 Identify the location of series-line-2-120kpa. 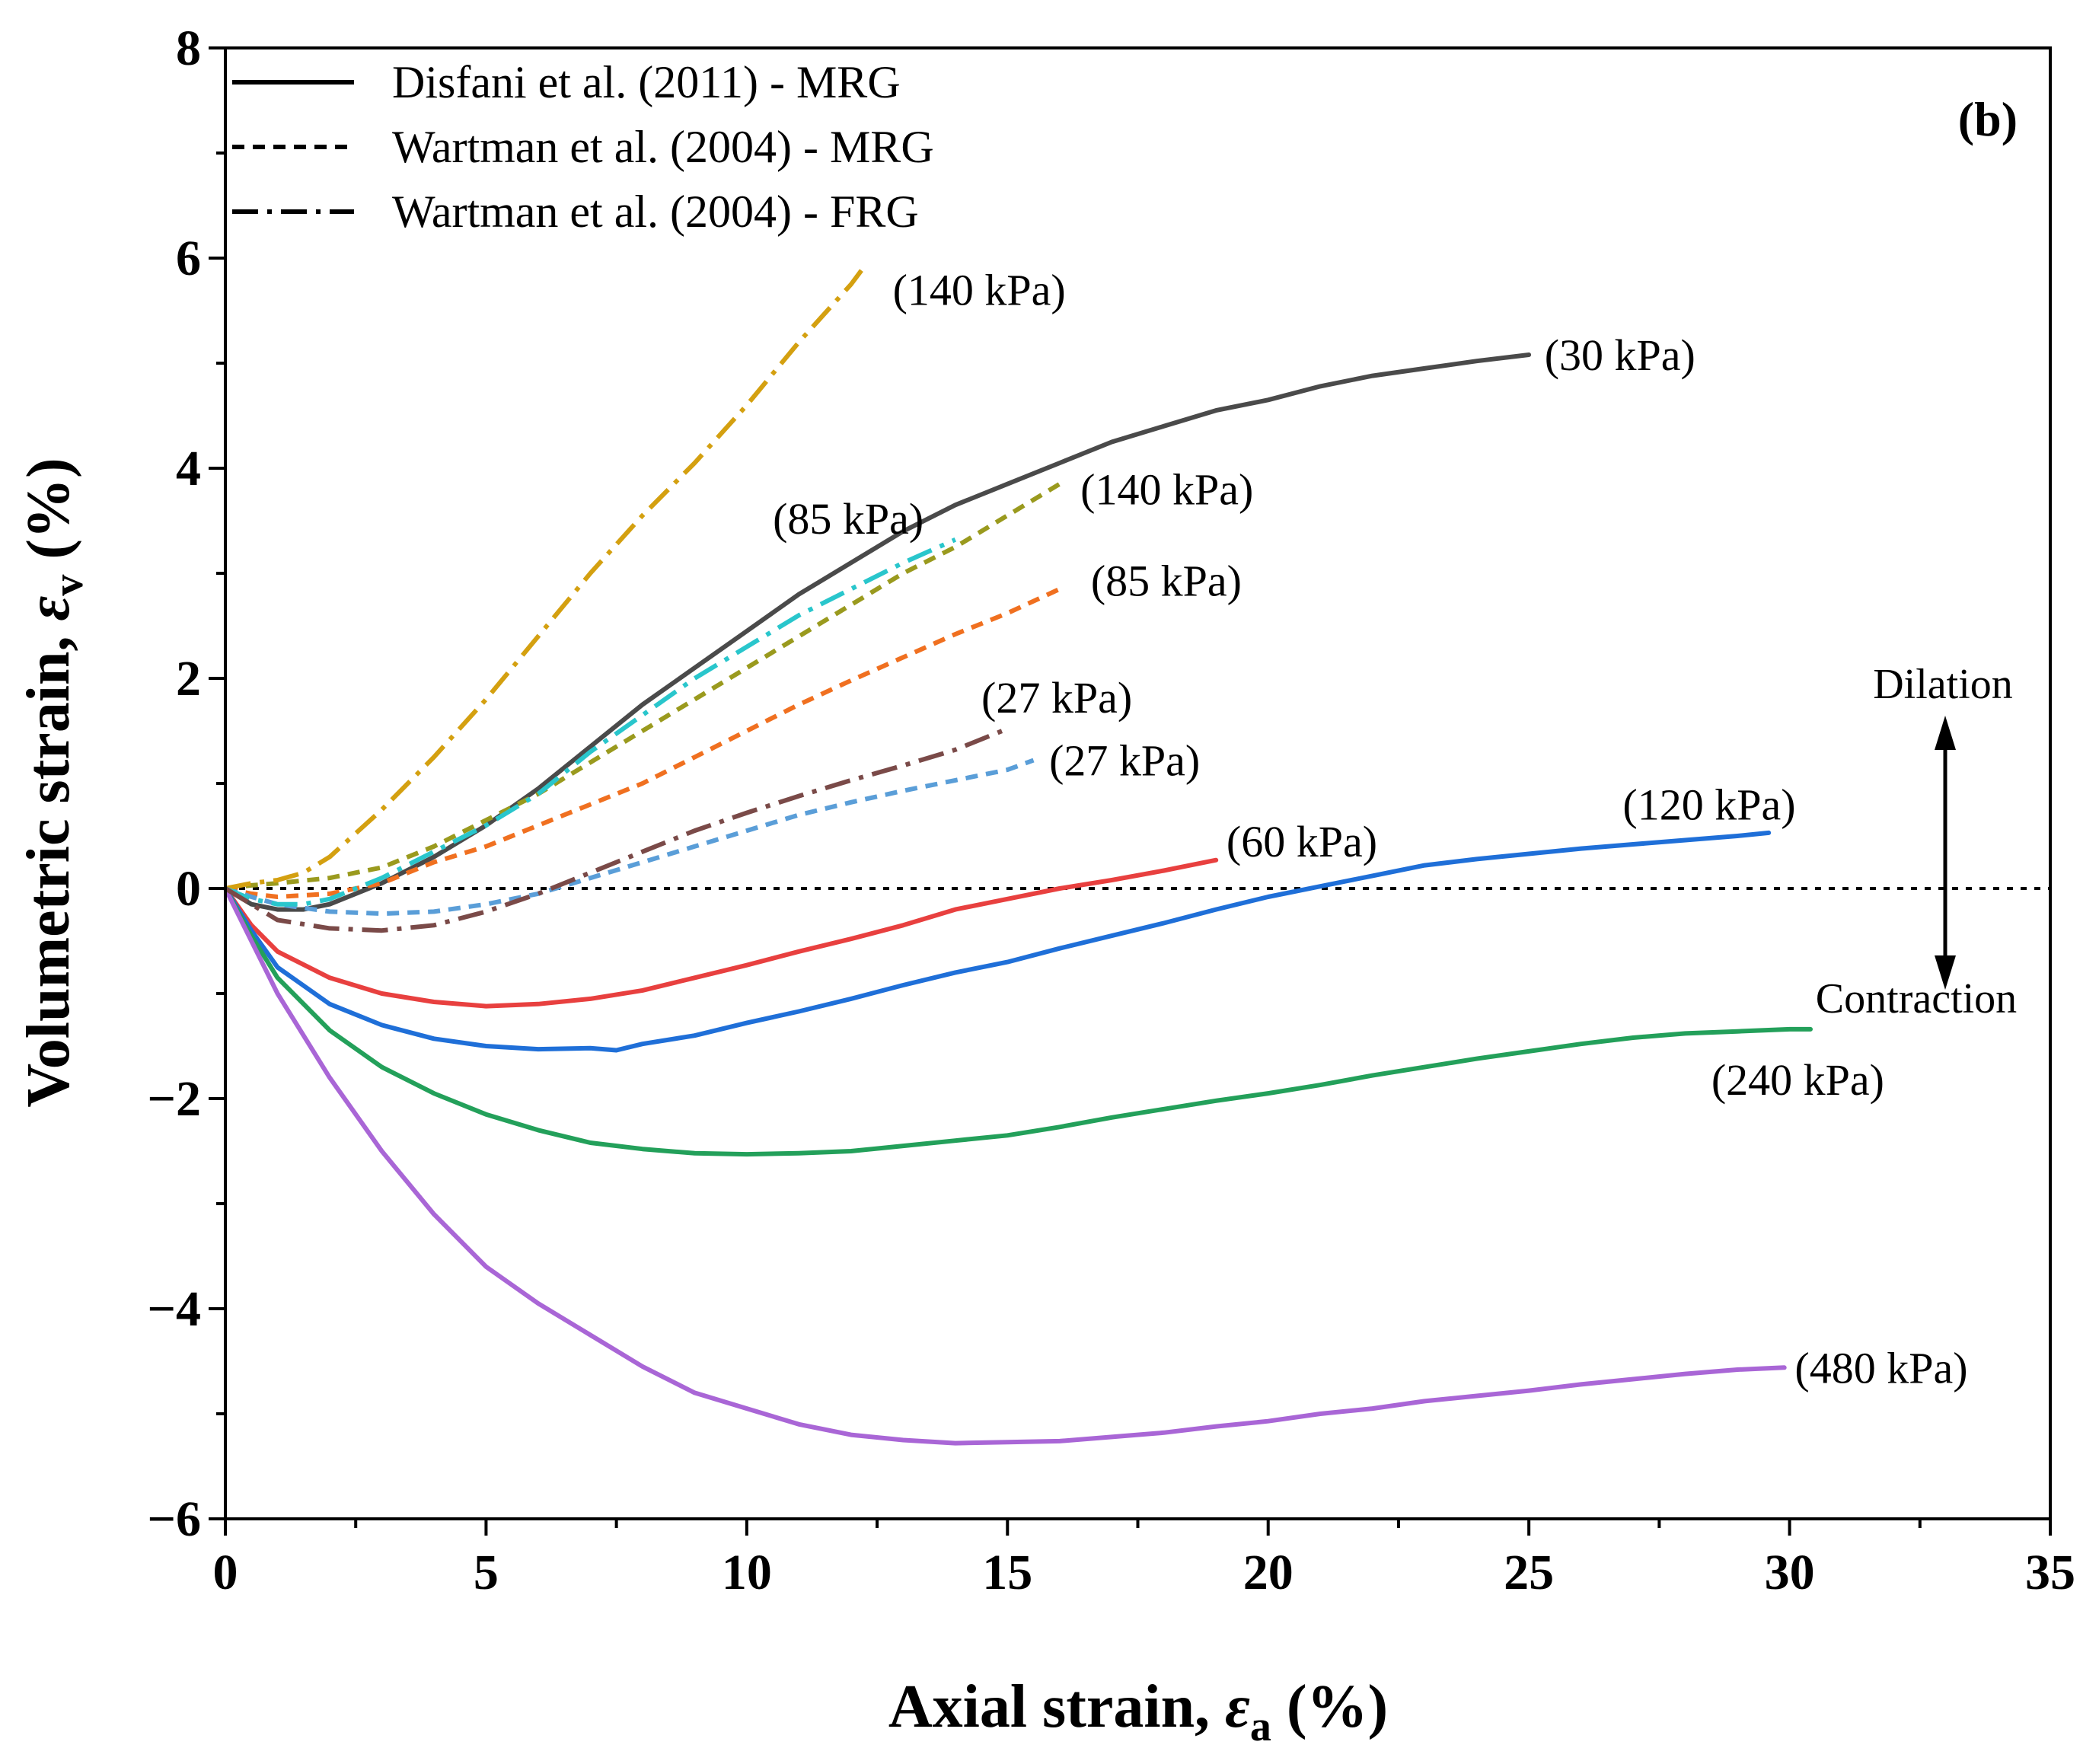
(997, 941).